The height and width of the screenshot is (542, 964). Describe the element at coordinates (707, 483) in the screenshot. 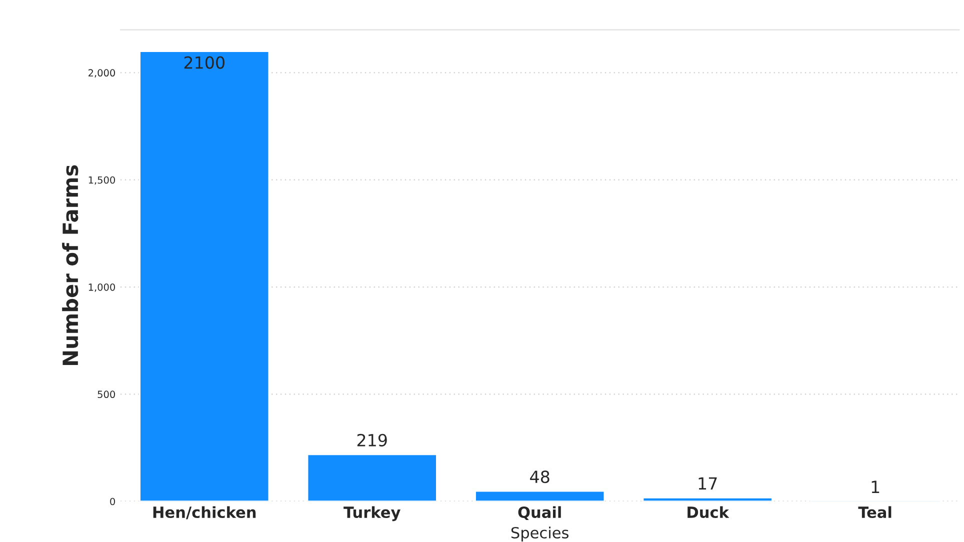

I see `data-label: 17` at that location.